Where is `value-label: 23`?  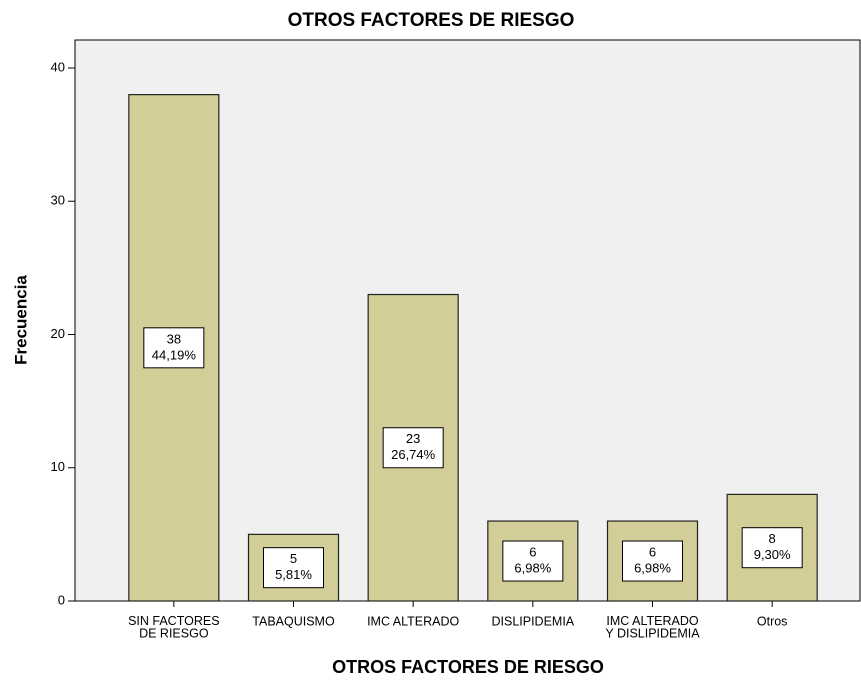 value-label: 23 is located at coordinates (413, 438).